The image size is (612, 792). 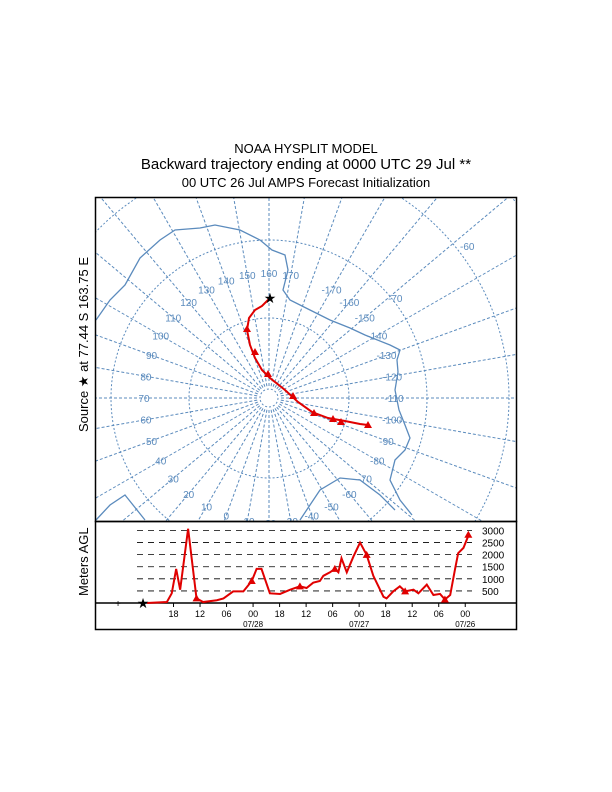 What do you see at coordinates (247, 276) in the screenshot?
I see `longitude-label: 150` at bounding box center [247, 276].